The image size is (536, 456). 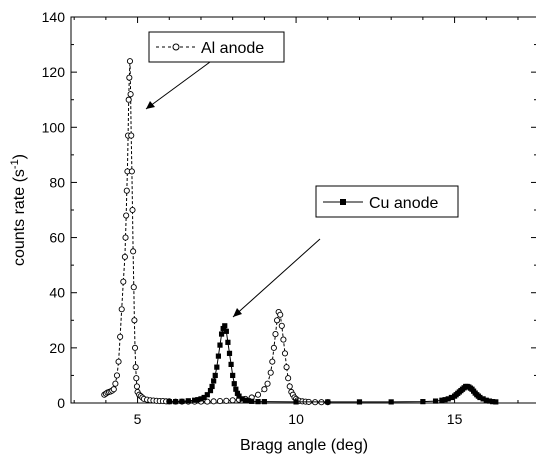 I want to click on legend-al-label: Al anode, so click(x=232, y=48).